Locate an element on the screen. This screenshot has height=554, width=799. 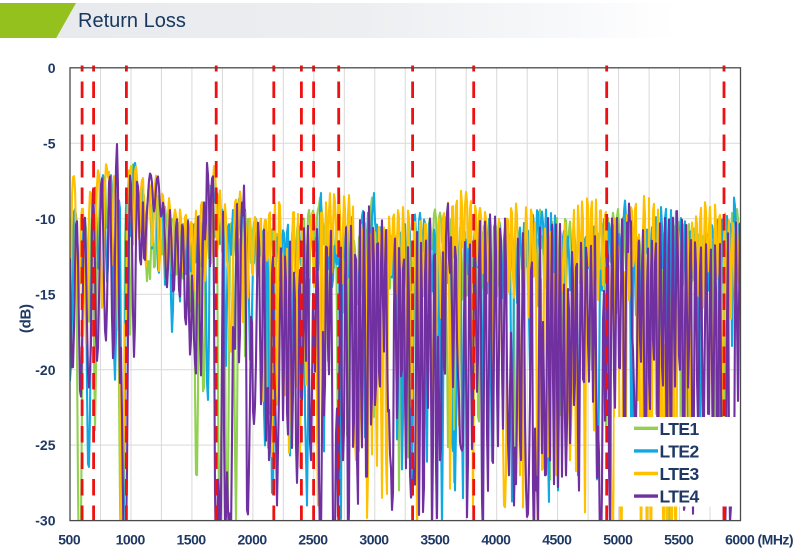
svg-text: 2500 is located at coordinates (313, 539).